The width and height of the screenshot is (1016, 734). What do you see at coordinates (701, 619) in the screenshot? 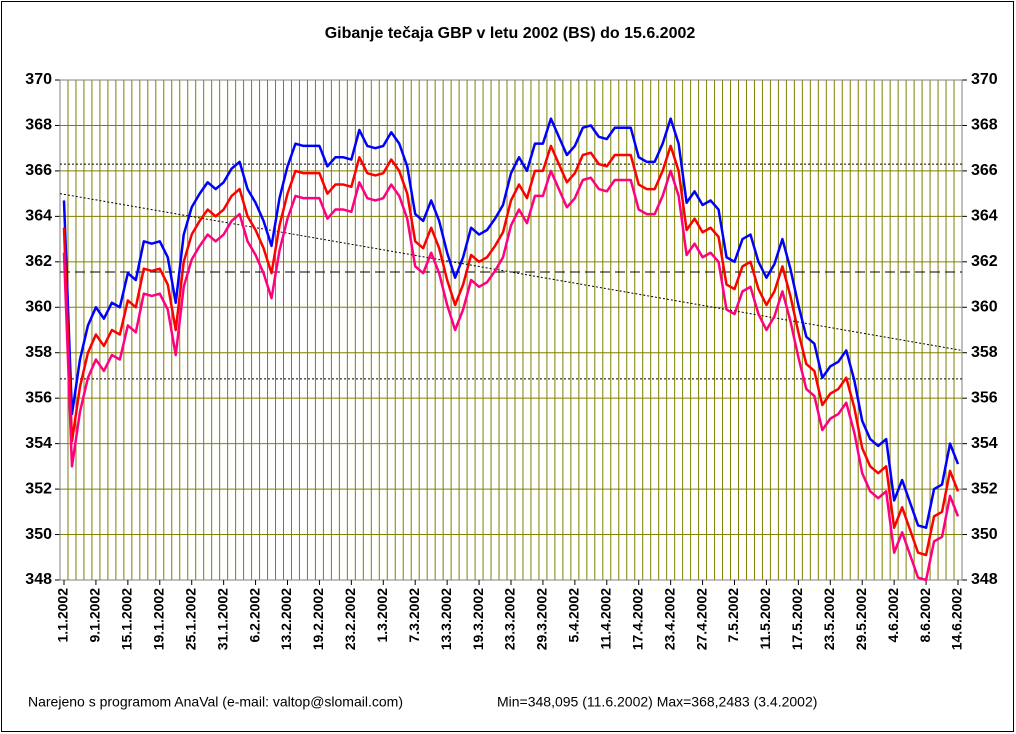
I see `x-tick-label: 27.4.2002` at bounding box center [701, 619].